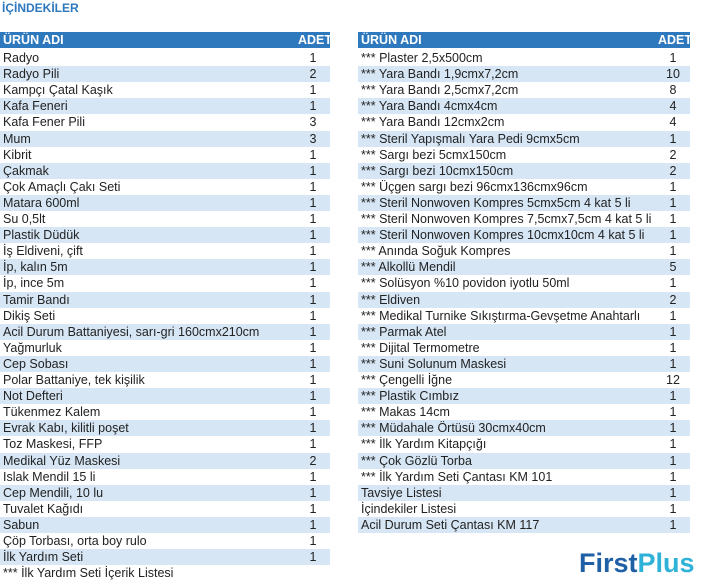  Describe the element at coordinates (165, 557) in the screenshot. I see `table-row: İlk Yardım Seti 1` at that location.